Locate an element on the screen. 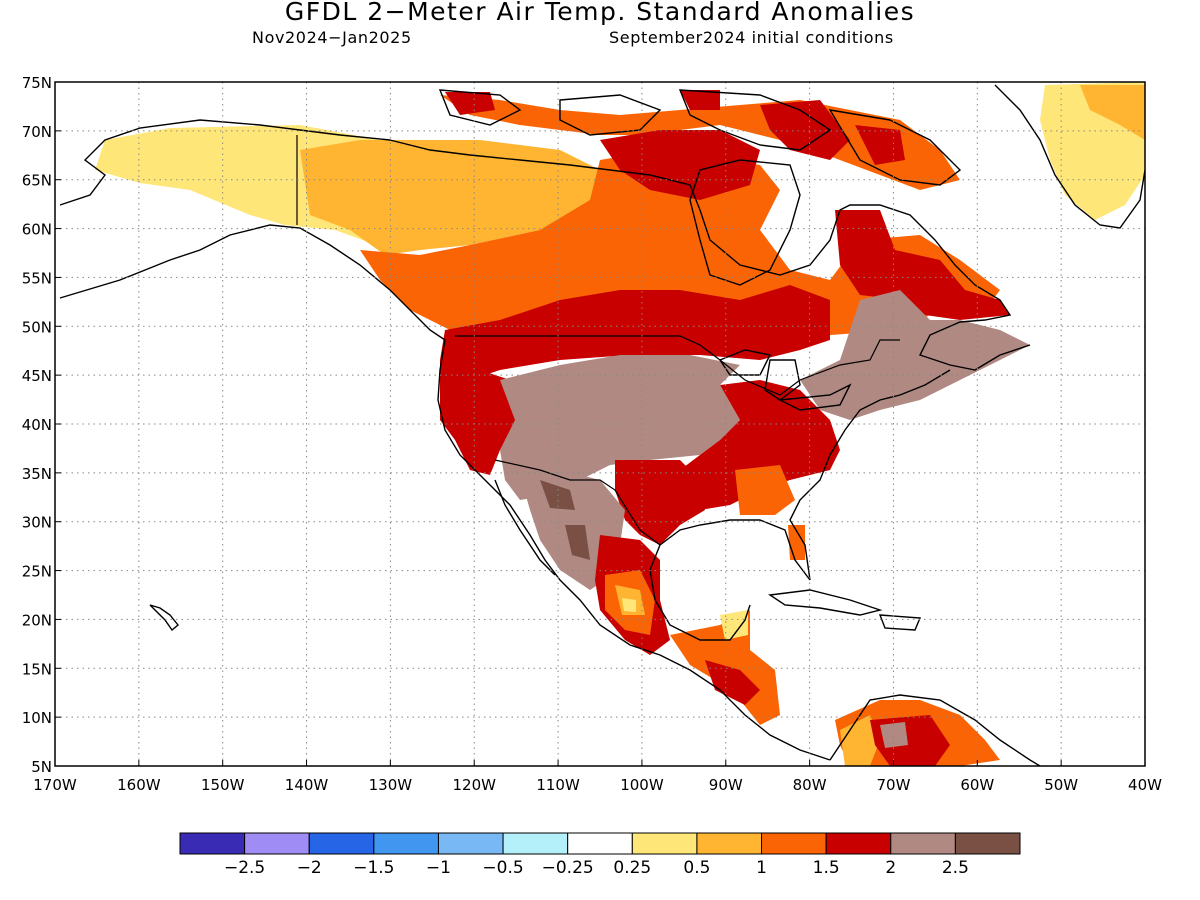 The image size is (1200, 900). longitude-tick-label: 50W is located at coordinates (1061, 785).